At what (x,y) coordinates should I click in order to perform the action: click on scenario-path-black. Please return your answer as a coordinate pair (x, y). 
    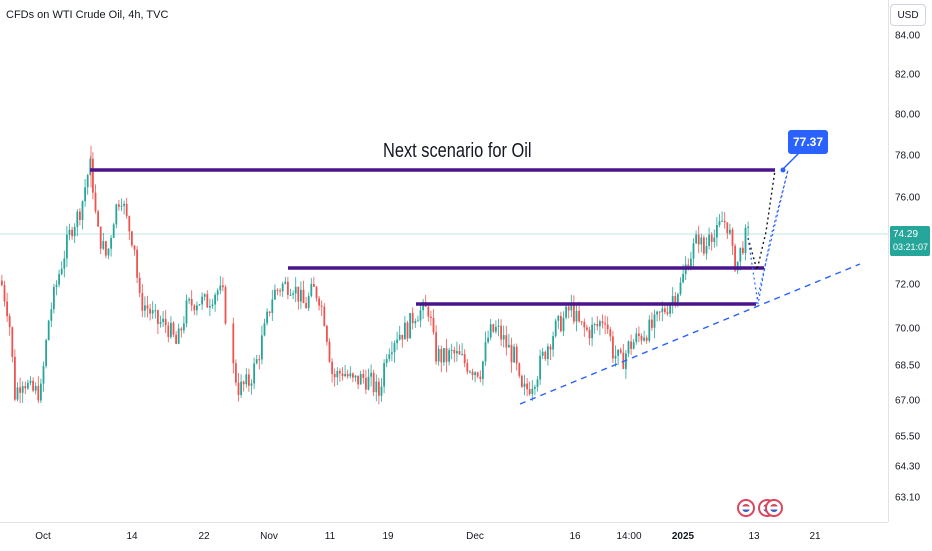
    Looking at the image, I should click on (761, 221).